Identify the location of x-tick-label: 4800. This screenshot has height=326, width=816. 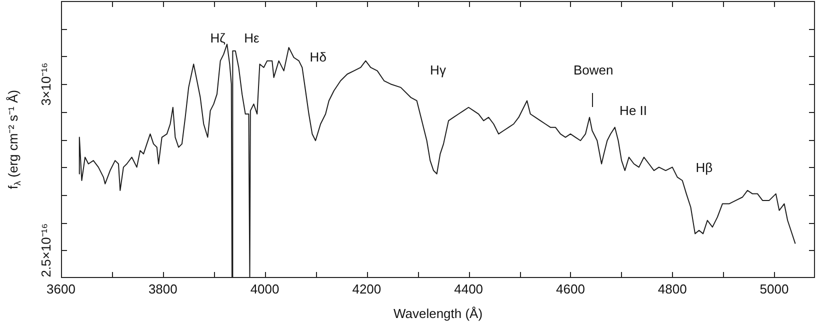
(672, 288).